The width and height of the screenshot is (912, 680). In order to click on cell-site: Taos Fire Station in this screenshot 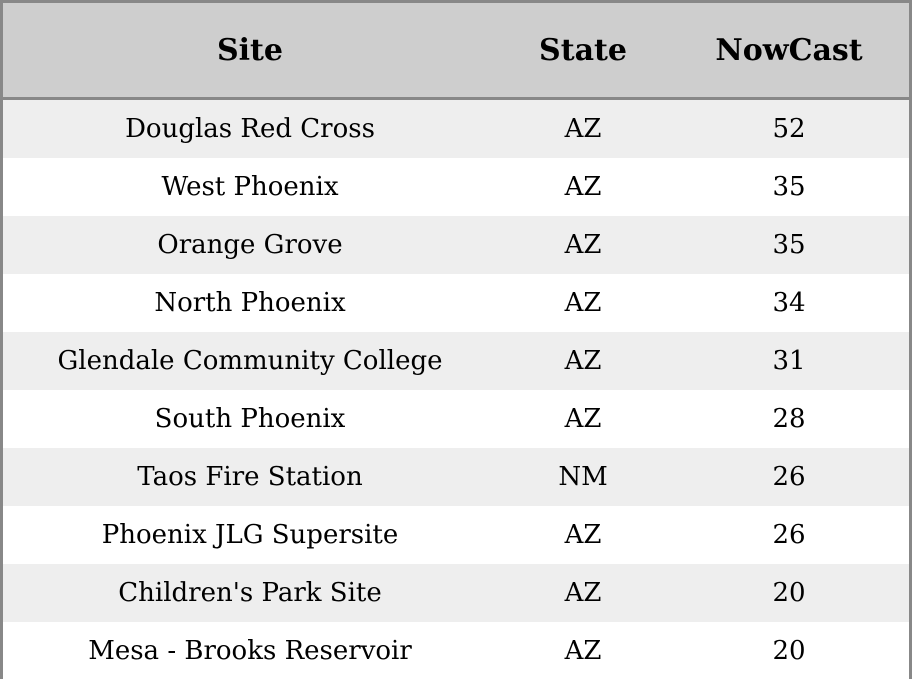, I will do `click(250, 477)`.